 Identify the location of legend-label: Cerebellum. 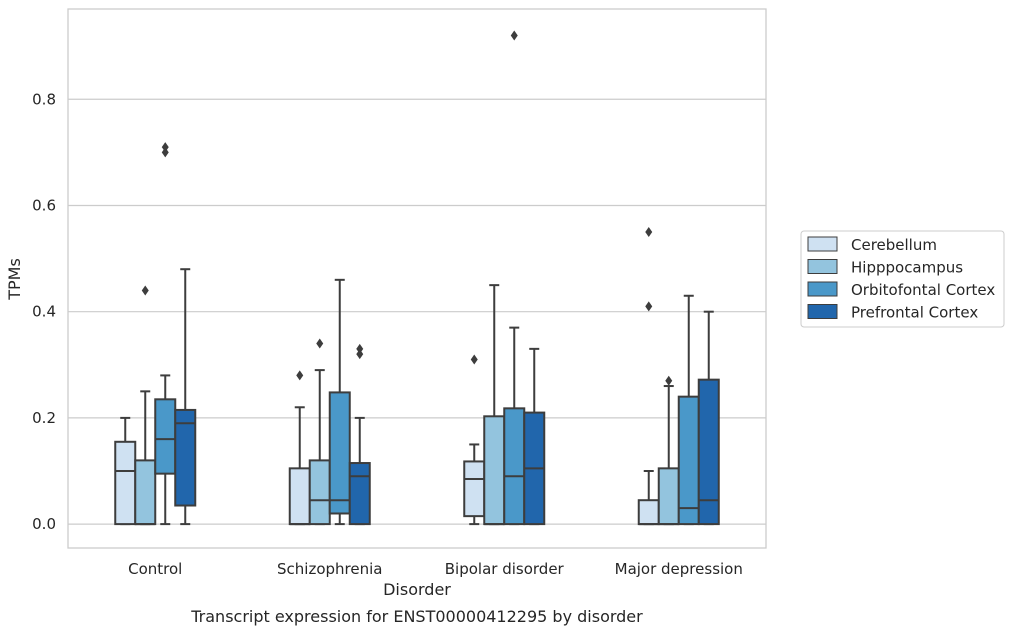
(894, 245).